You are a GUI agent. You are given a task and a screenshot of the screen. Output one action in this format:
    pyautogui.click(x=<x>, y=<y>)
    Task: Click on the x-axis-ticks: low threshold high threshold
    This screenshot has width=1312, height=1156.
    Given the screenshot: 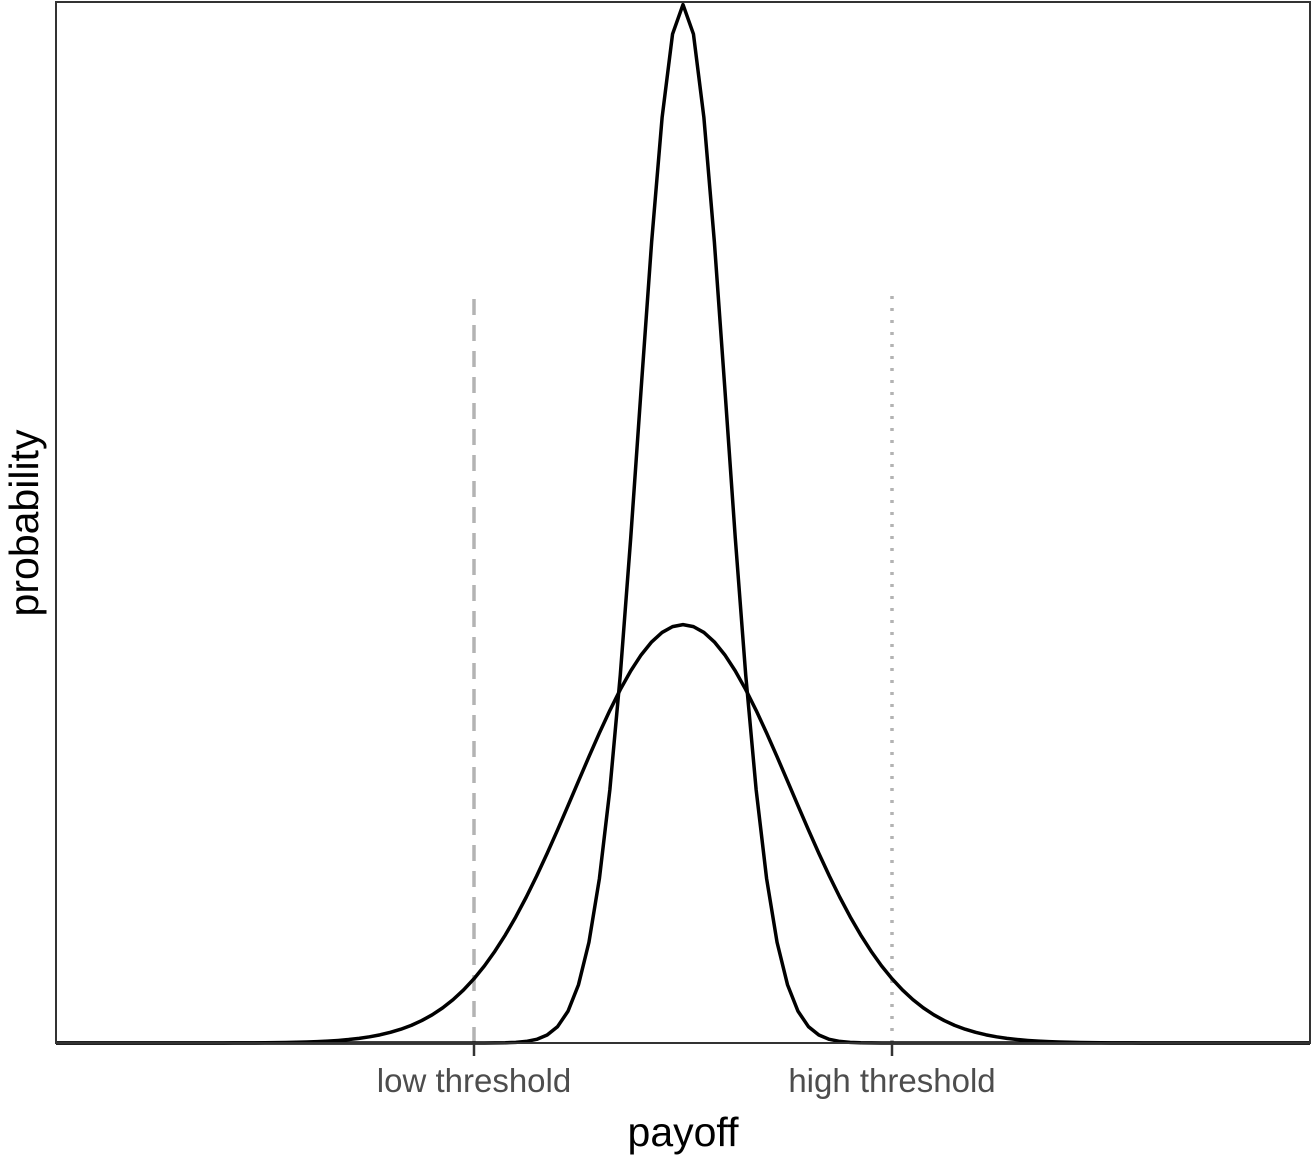 What is the action you would take?
    pyautogui.click(x=686, y=1071)
    